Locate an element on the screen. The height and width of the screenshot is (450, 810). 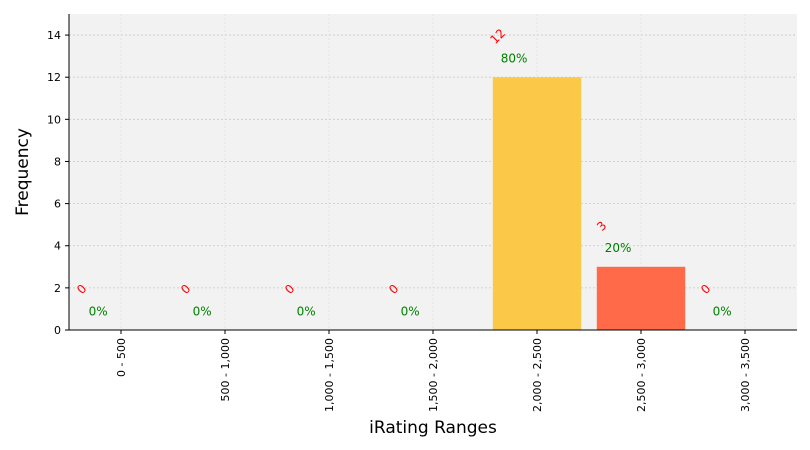
x-tick-label: 3,000 - 3,500 is located at coordinates (745, 375).